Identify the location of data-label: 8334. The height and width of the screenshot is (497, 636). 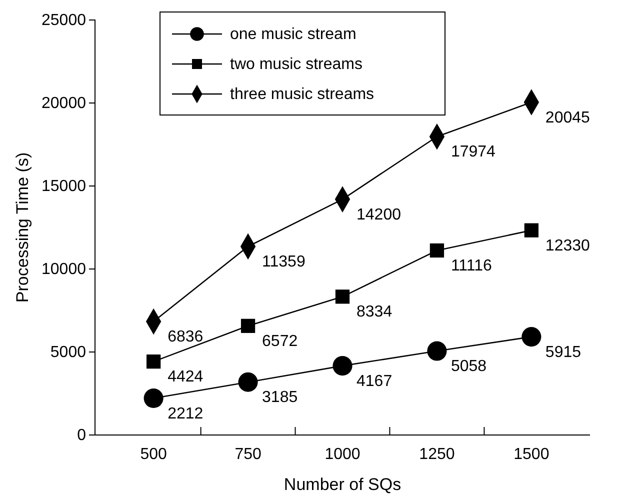
(374, 312).